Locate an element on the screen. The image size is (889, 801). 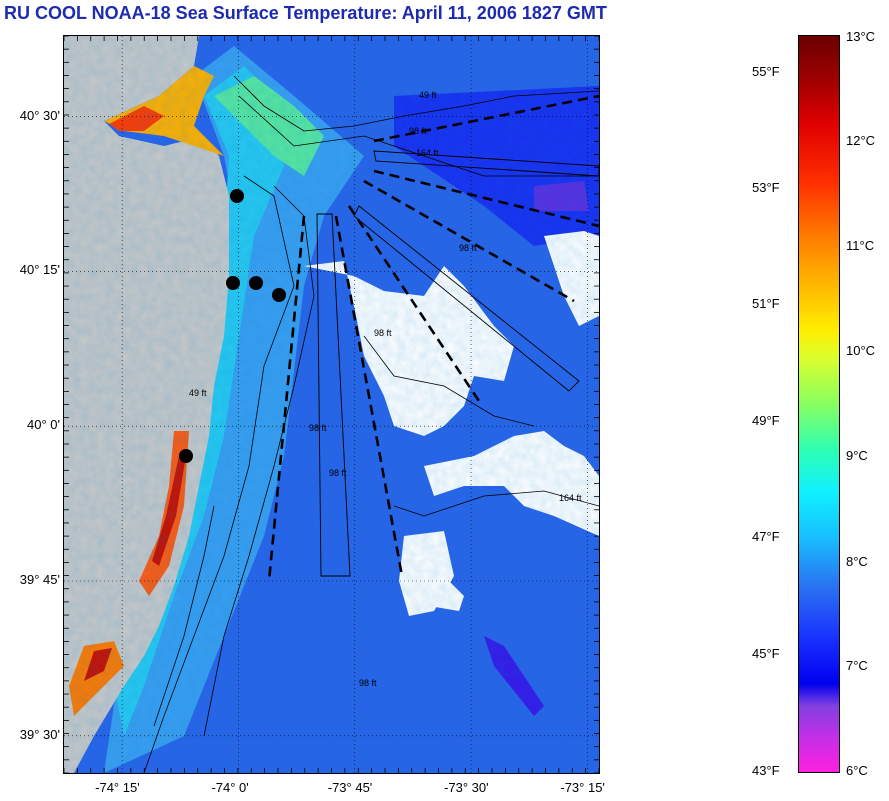
longitude-label: -74° 15' is located at coordinates (117, 787).